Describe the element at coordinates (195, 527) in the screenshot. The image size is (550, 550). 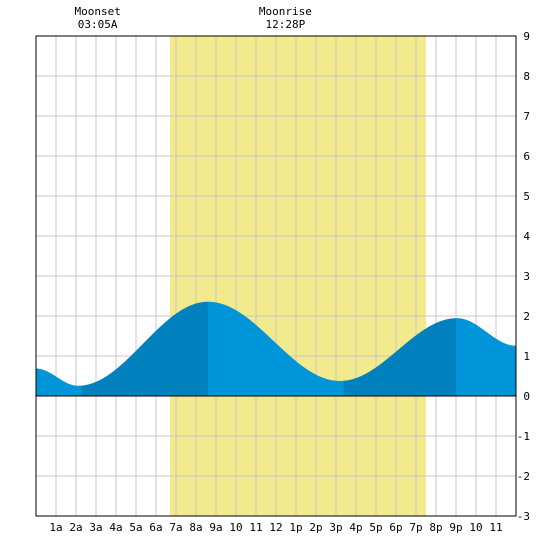
I see `x-tick-label: 8a` at that location.